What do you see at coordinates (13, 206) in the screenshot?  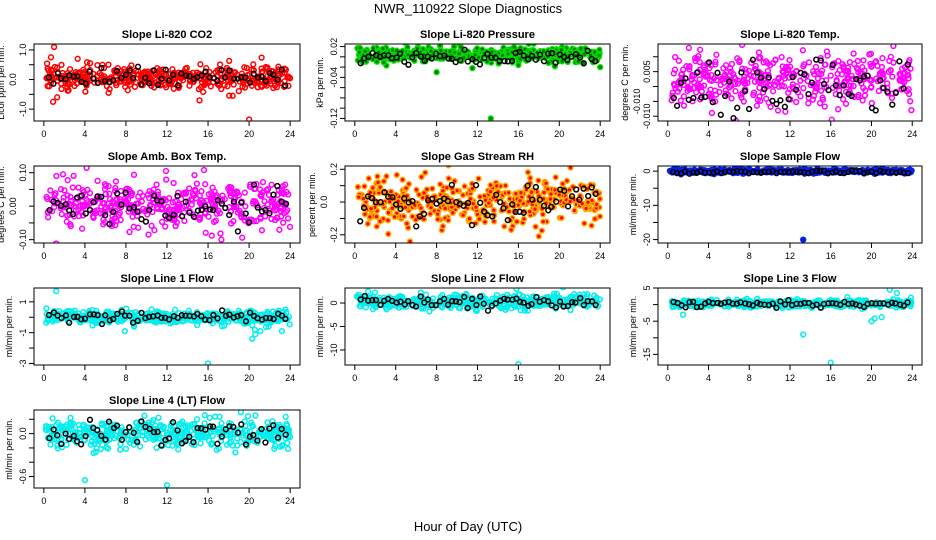 I see `y-tick-label: 0.00` at bounding box center [13, 206].